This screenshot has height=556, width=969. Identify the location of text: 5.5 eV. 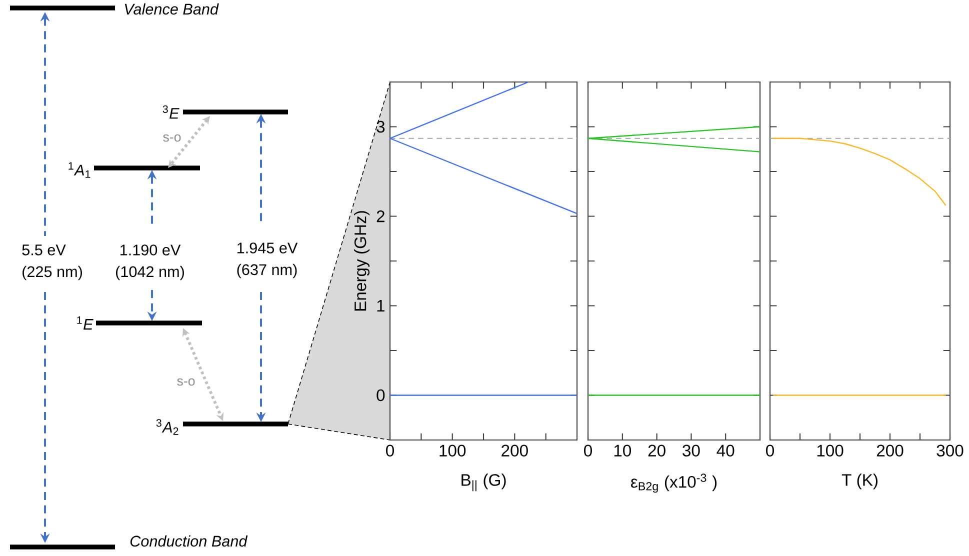
(44, 250).